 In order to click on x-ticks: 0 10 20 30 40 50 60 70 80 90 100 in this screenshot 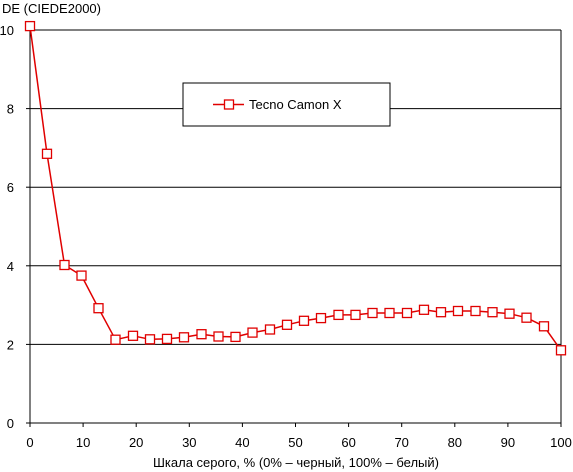, I will do `click(299, 436)`.